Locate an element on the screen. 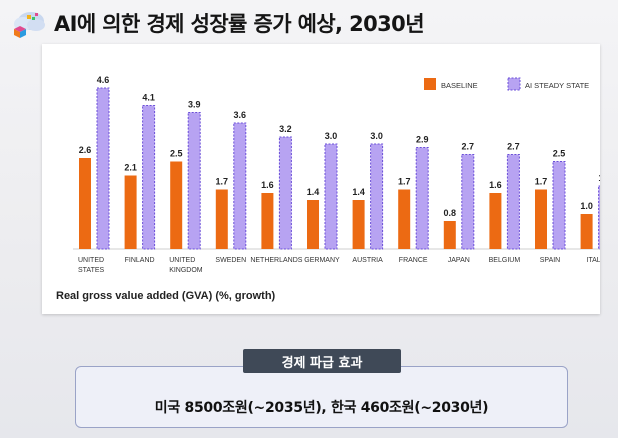 Image resolution: width=618 pixels, height=438 pixels. data-label: 3.9 is located at coordinates (194, 105).